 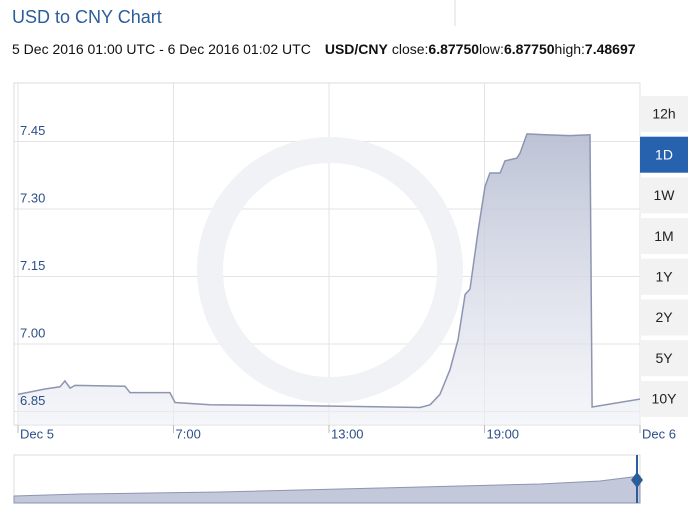 What do you see at coordinates (87, 17) in the screenshot?
I see `chart-title: USD to CNY Chart` at bounding box center [87, 17].